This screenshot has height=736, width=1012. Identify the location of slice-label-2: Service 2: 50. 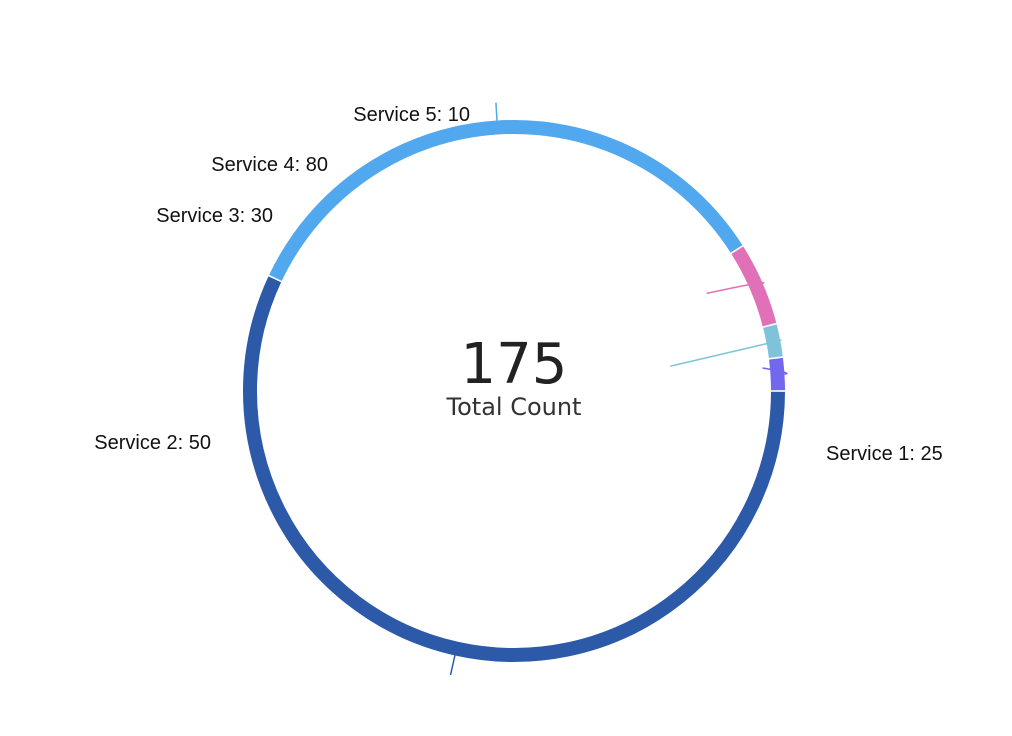
(152, 443).